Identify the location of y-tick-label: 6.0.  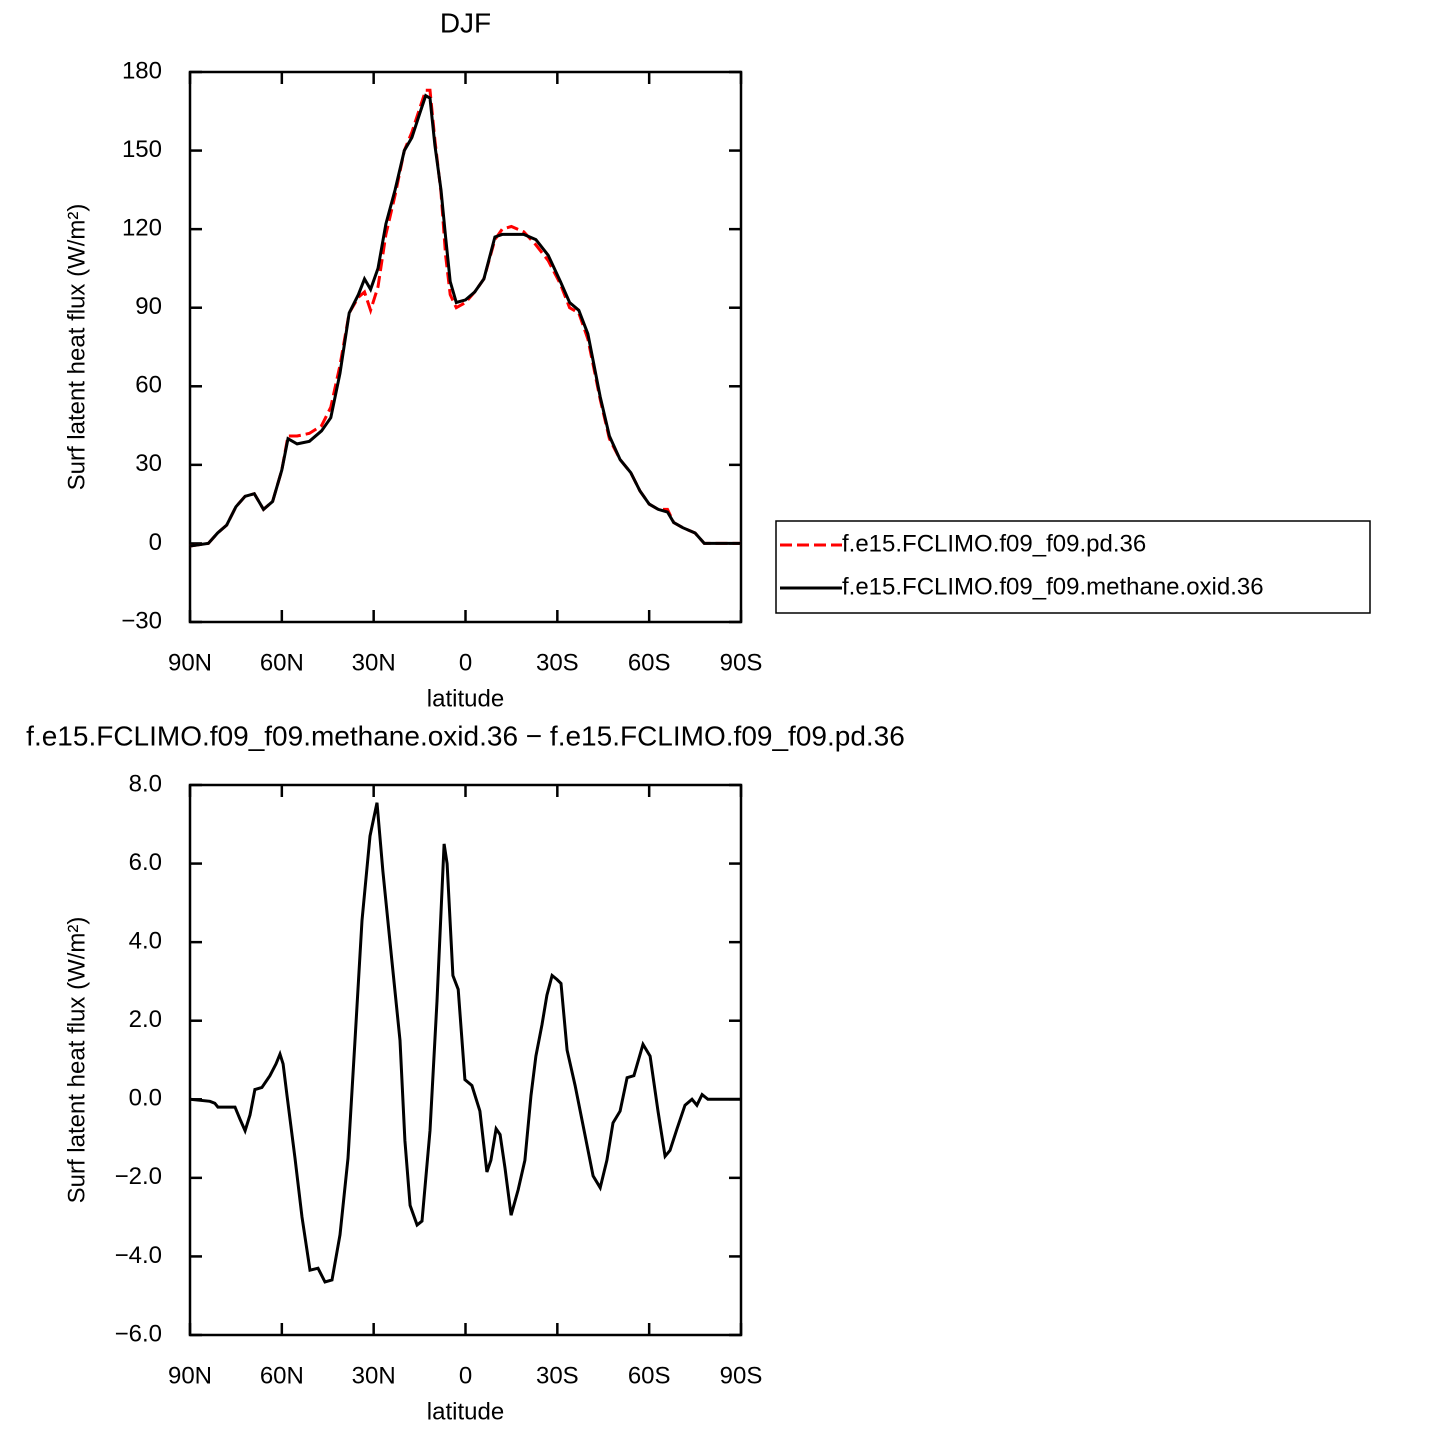
(145, 862).